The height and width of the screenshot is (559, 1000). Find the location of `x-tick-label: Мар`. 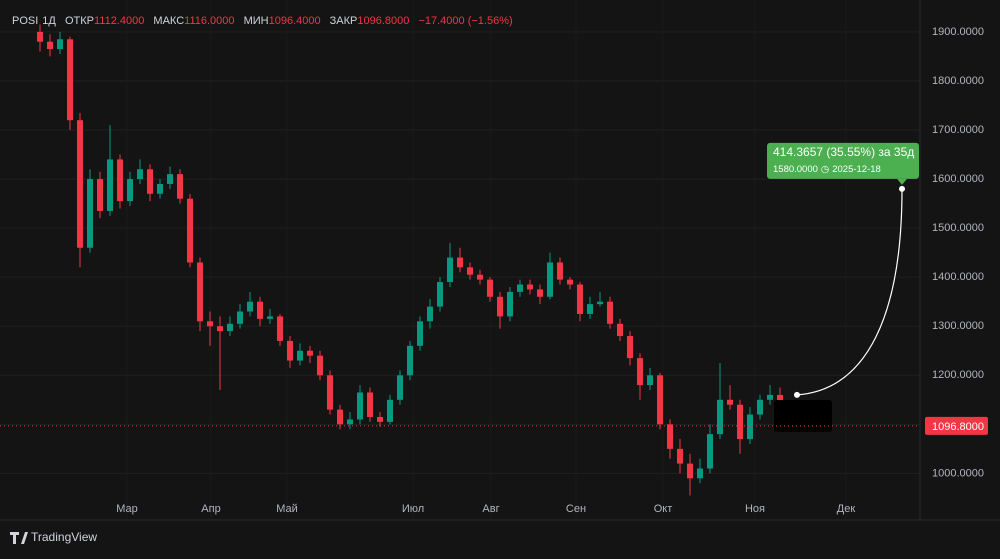

x-tick-label: Мар is located at coordinates (127, 509).